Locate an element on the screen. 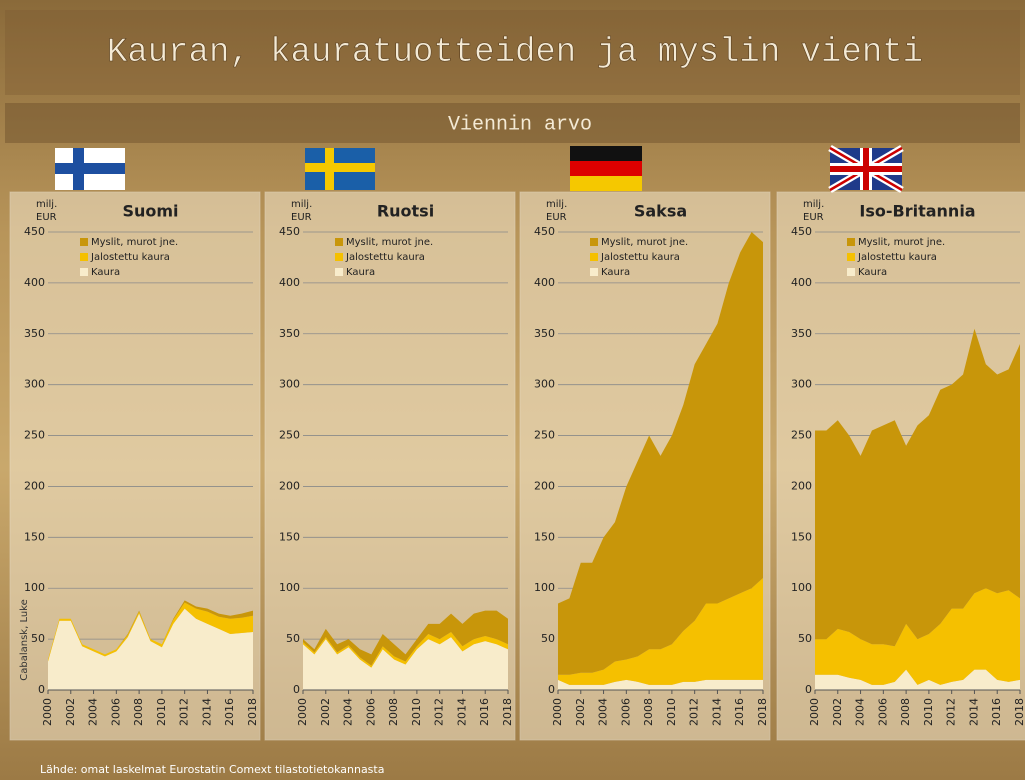 This screenshot has height=780, width=1025. flag-germany is located at coordinates (606, 168).